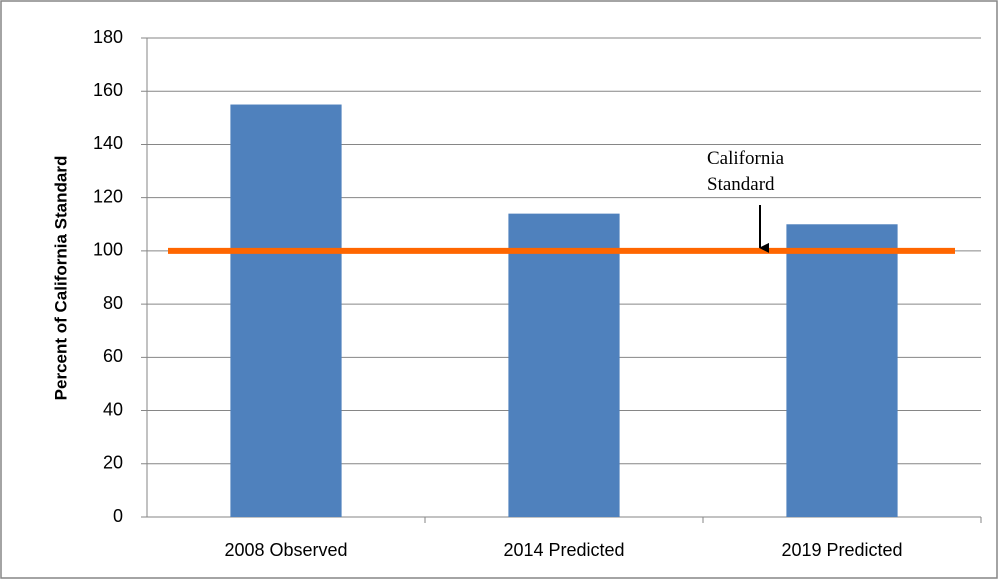 This screenshot has height=580, width=999. What do you see at coordinates (108, 250) in the screenshot?
I see `y-tick-label: 100` at bounding box center [108, 250].